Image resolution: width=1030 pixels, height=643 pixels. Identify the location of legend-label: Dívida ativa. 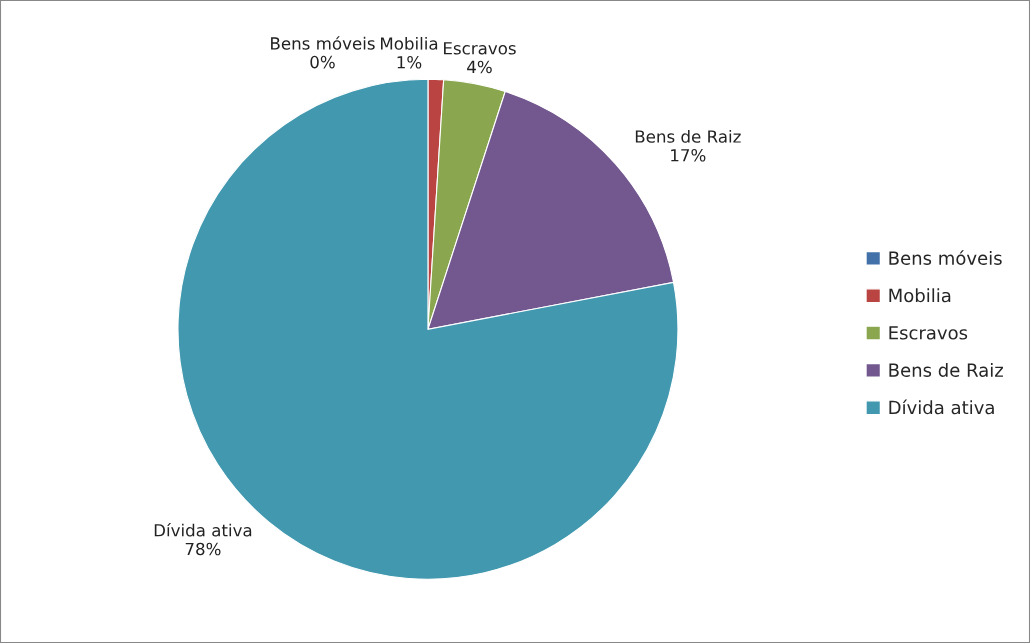
(941, 407).